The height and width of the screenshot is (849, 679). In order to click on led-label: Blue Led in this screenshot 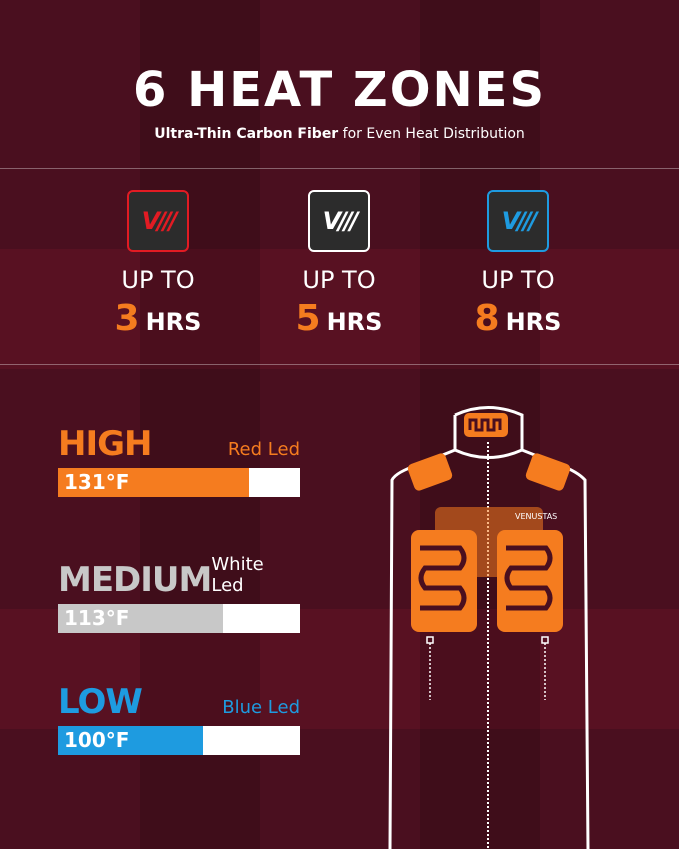, I will do `click(261, 707)`.